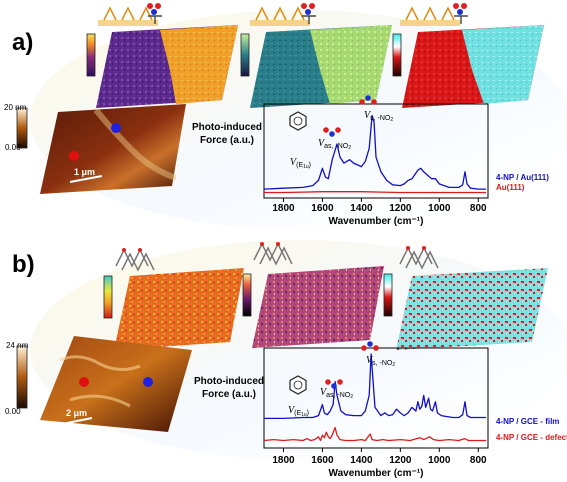 This screenshot has height=482, width=567. What do you see at coordinates (116, 384) in the screenshot?
I see `panel-b-topography` at bounding box center [116, 384].